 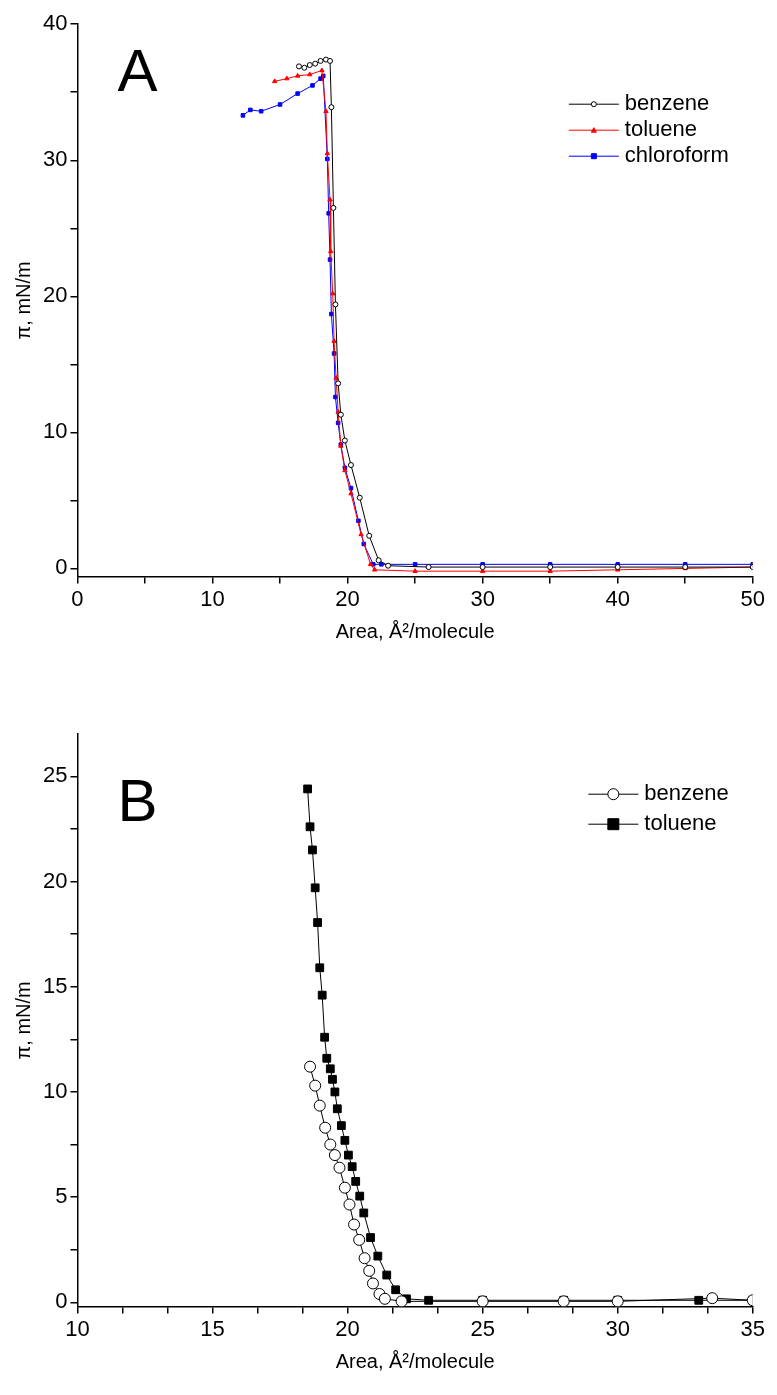 I want to click on y-tick-label: 25, so click(x=55, y=775).